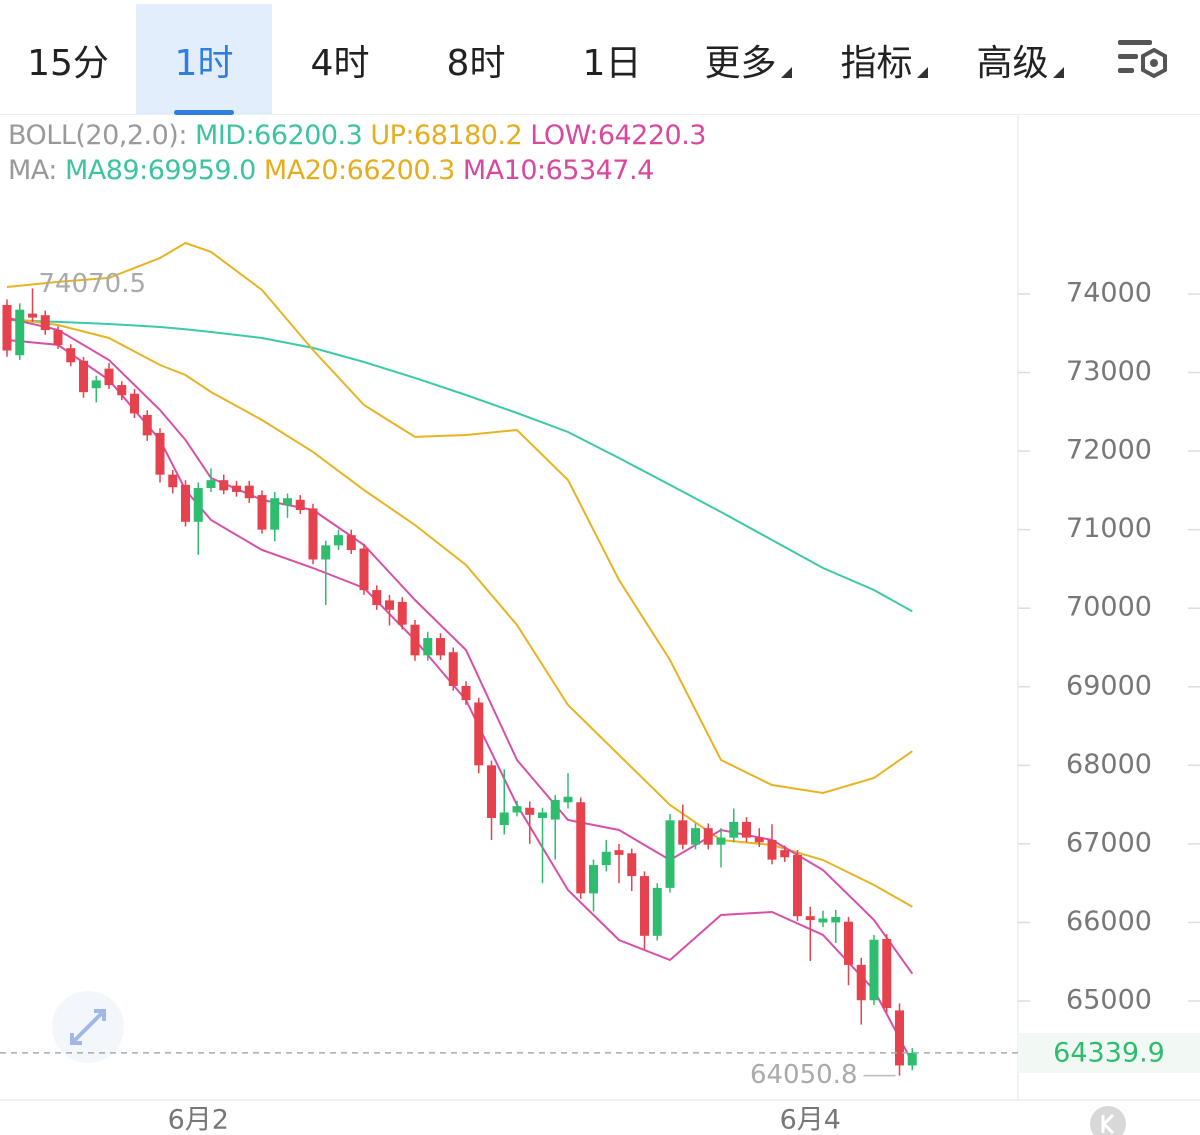  What do you see at coordinates (476, 59) in the screenshot?
I see `tab: 8时` at bounding box center [476, 59].